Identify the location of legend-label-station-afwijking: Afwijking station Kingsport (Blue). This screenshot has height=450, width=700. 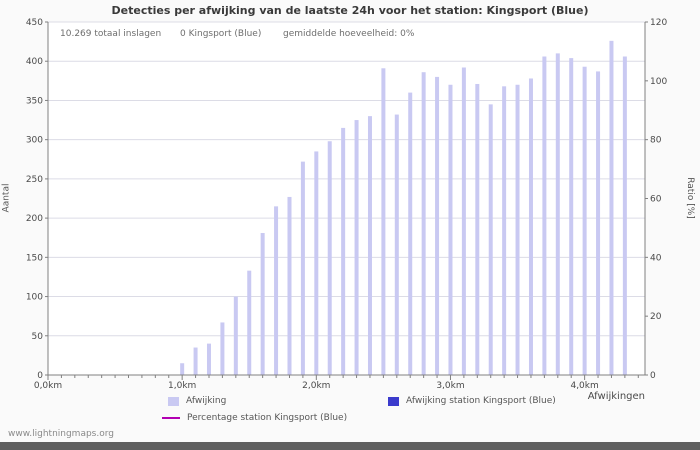
(481, 401).